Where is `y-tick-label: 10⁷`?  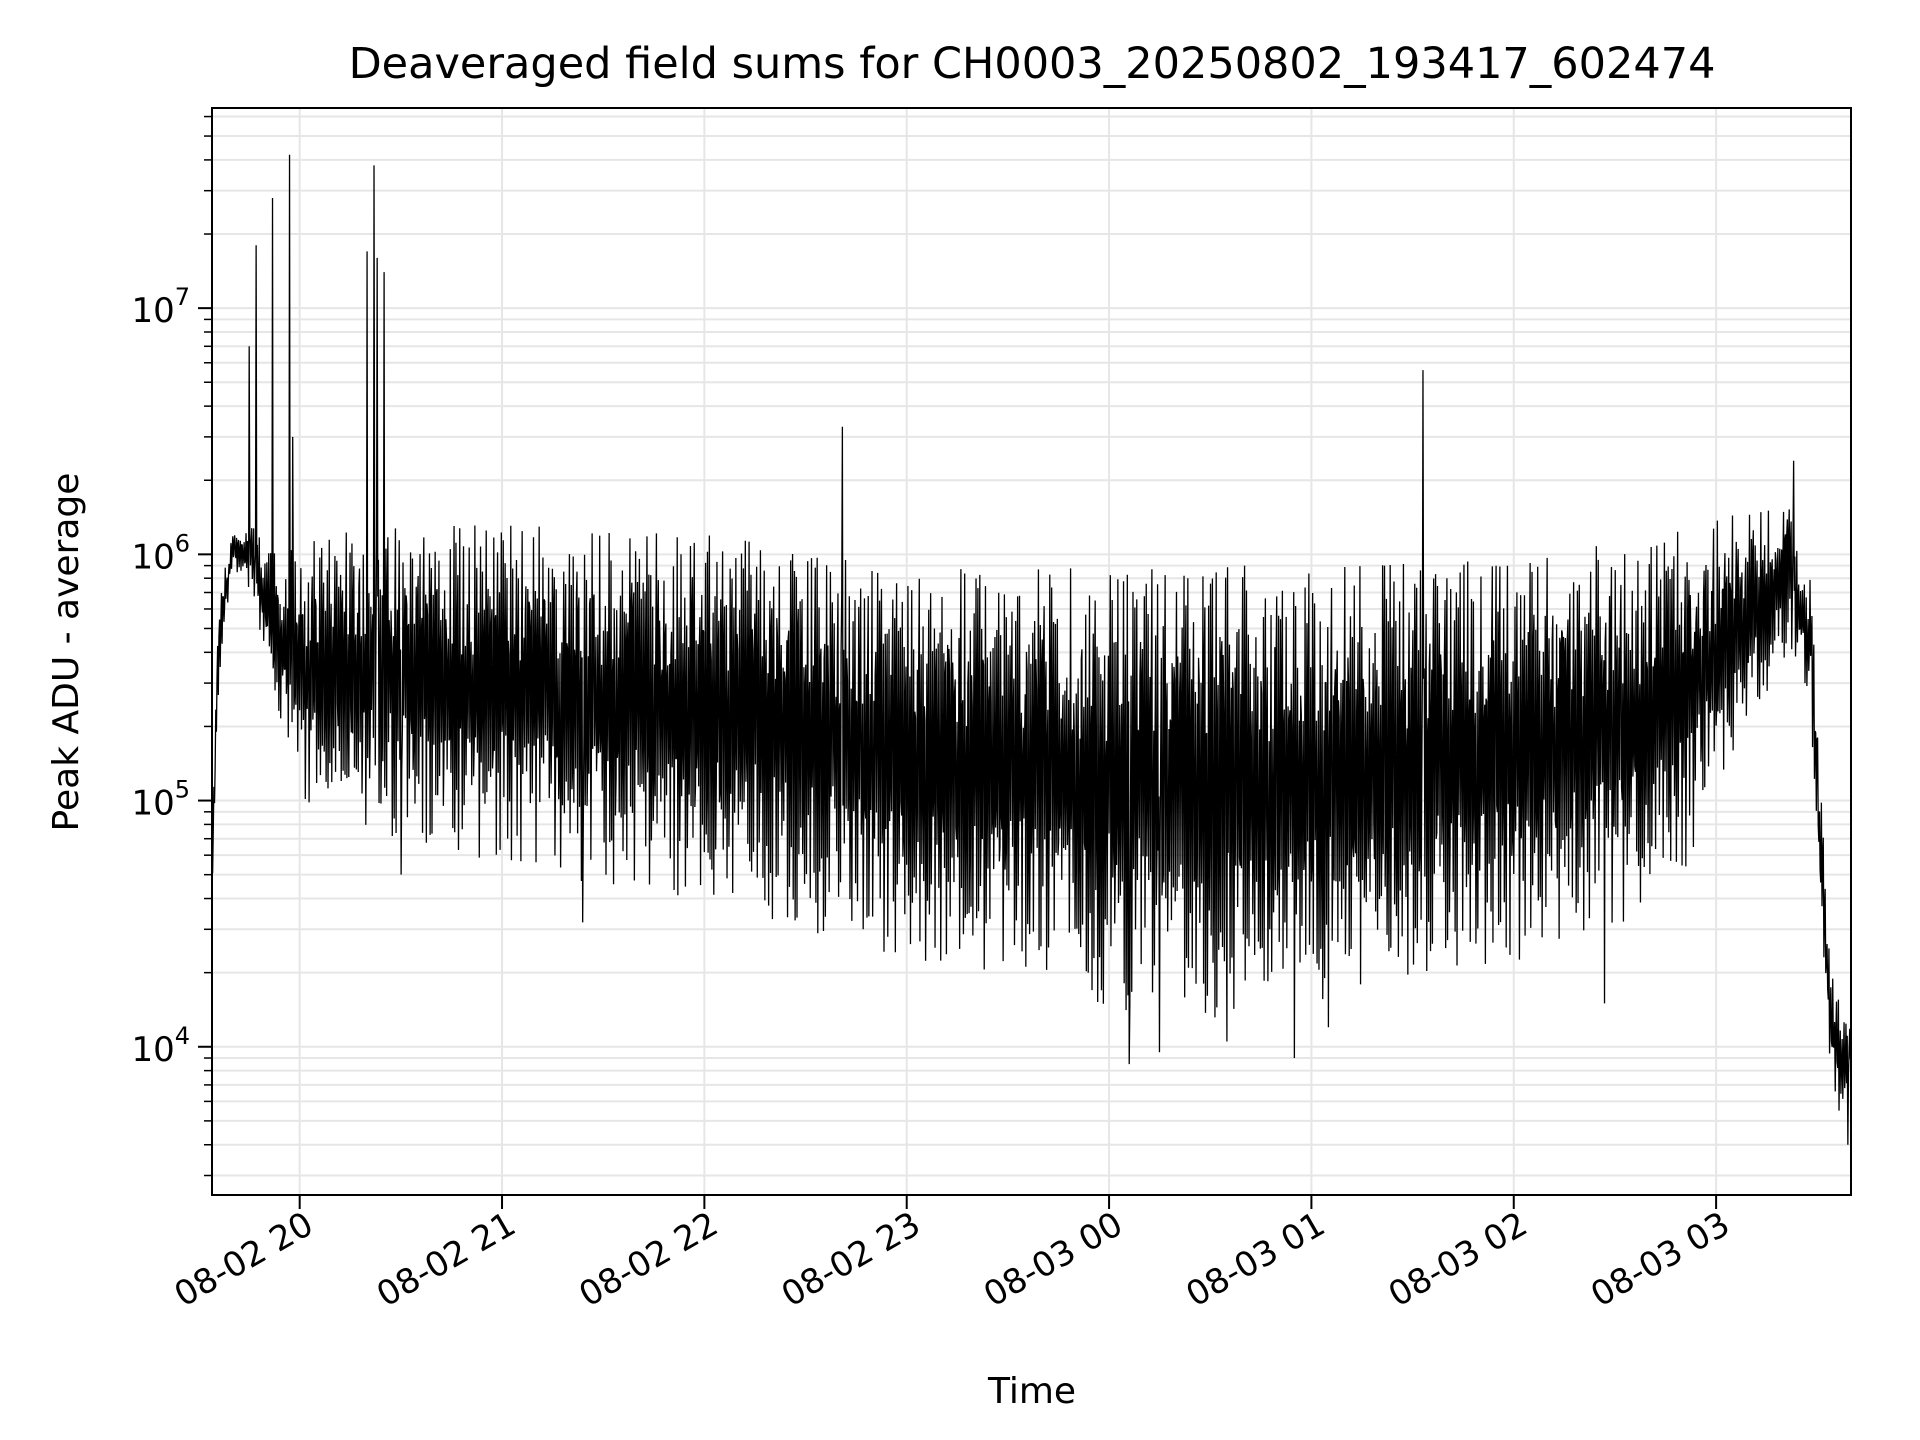
y-tick-label: 10⁷ is located at coordinates (160, 307).